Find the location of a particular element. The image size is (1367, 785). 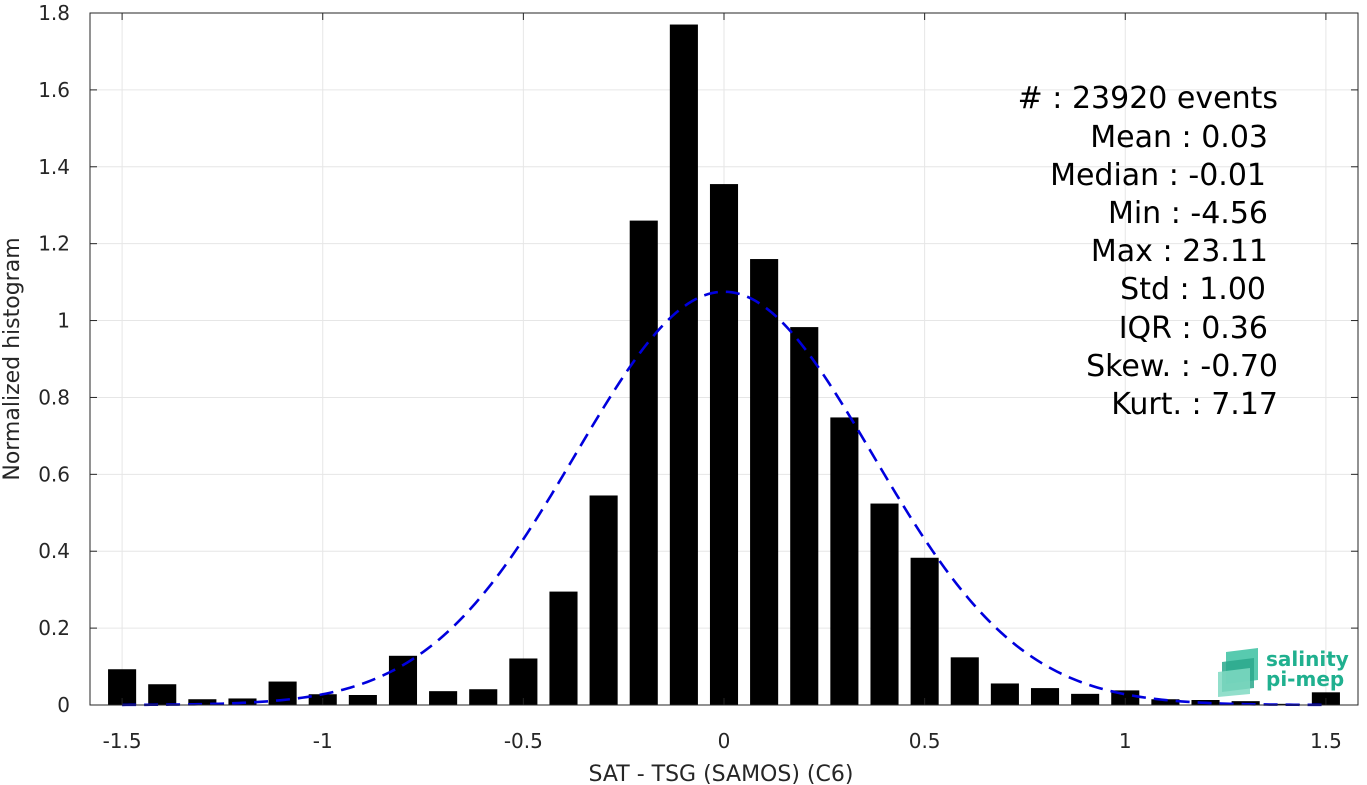

y-tick-label: 0.2 is located at coordinates (54, 628).